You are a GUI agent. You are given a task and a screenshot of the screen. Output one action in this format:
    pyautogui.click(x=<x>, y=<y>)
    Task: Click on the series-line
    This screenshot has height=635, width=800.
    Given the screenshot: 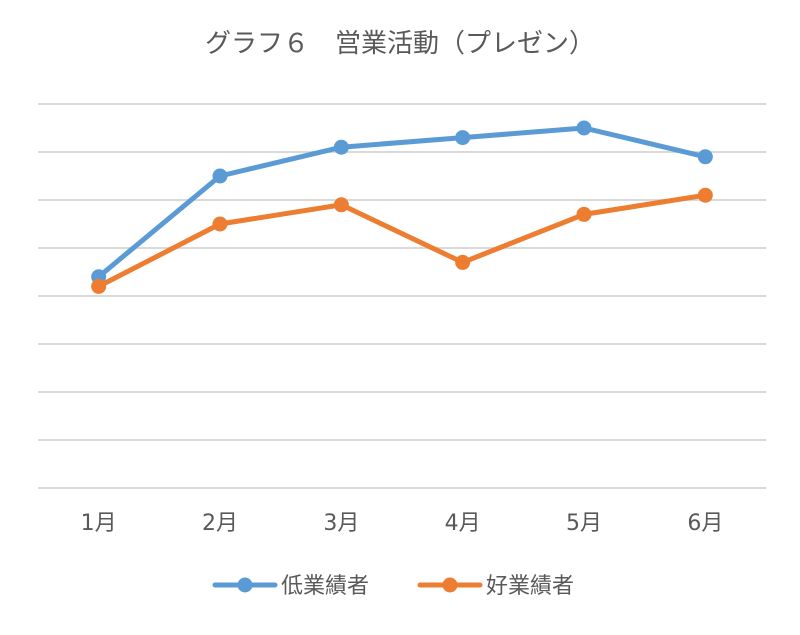 What is the action you would take?
    pyautogui.click(x=402, y=240)
    